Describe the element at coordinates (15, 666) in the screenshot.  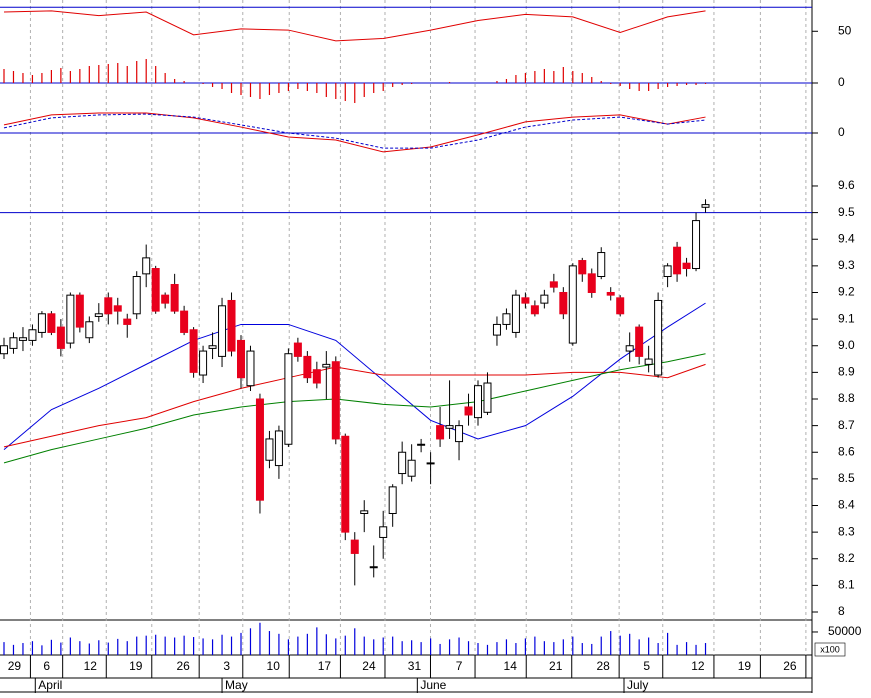
I see `x-tick-label: 29` at that location.